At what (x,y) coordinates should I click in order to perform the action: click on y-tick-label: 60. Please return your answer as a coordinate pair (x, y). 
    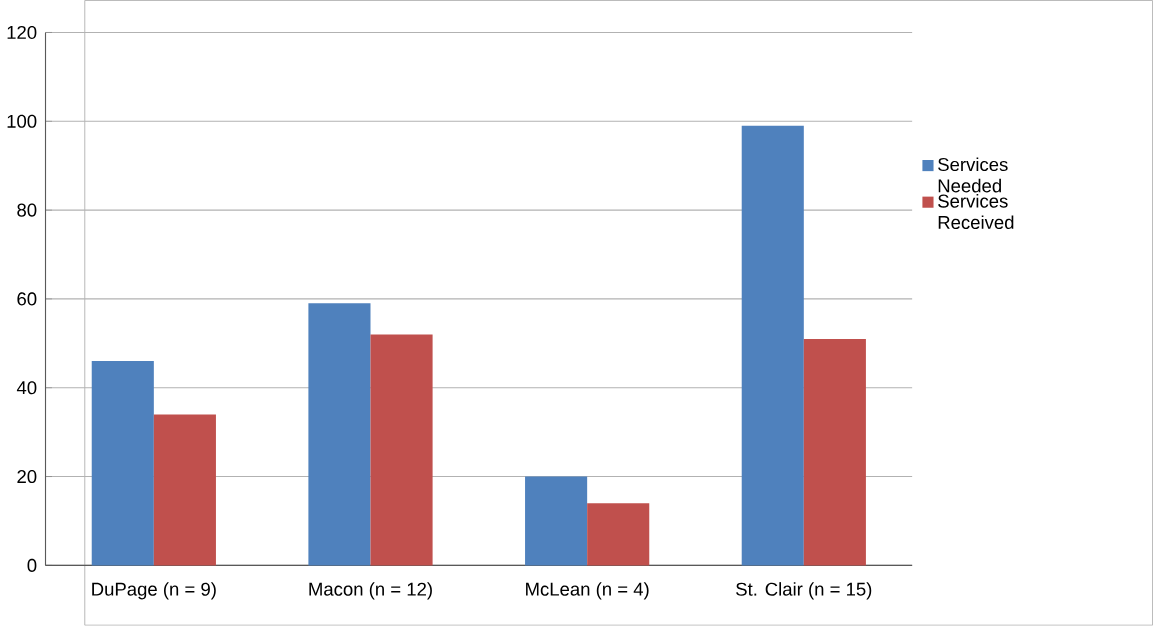
    Looking at the image, I should click on (27, 299).